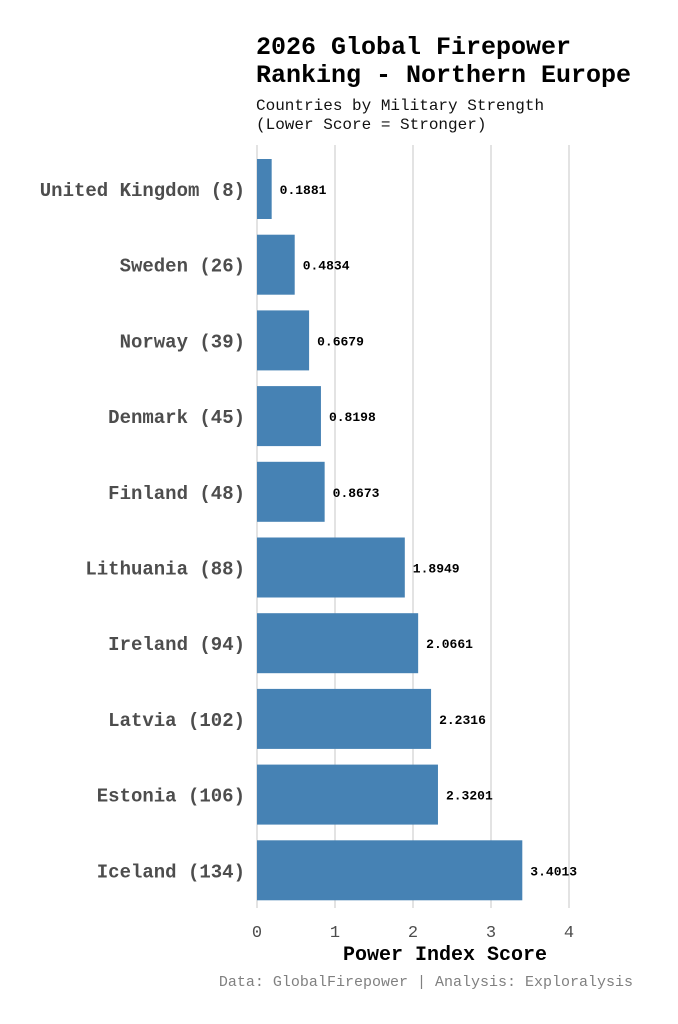  Describe the element at coordinates (303, 190) in the screenshot. I see `bar-value-label: 0.1881` at that location.